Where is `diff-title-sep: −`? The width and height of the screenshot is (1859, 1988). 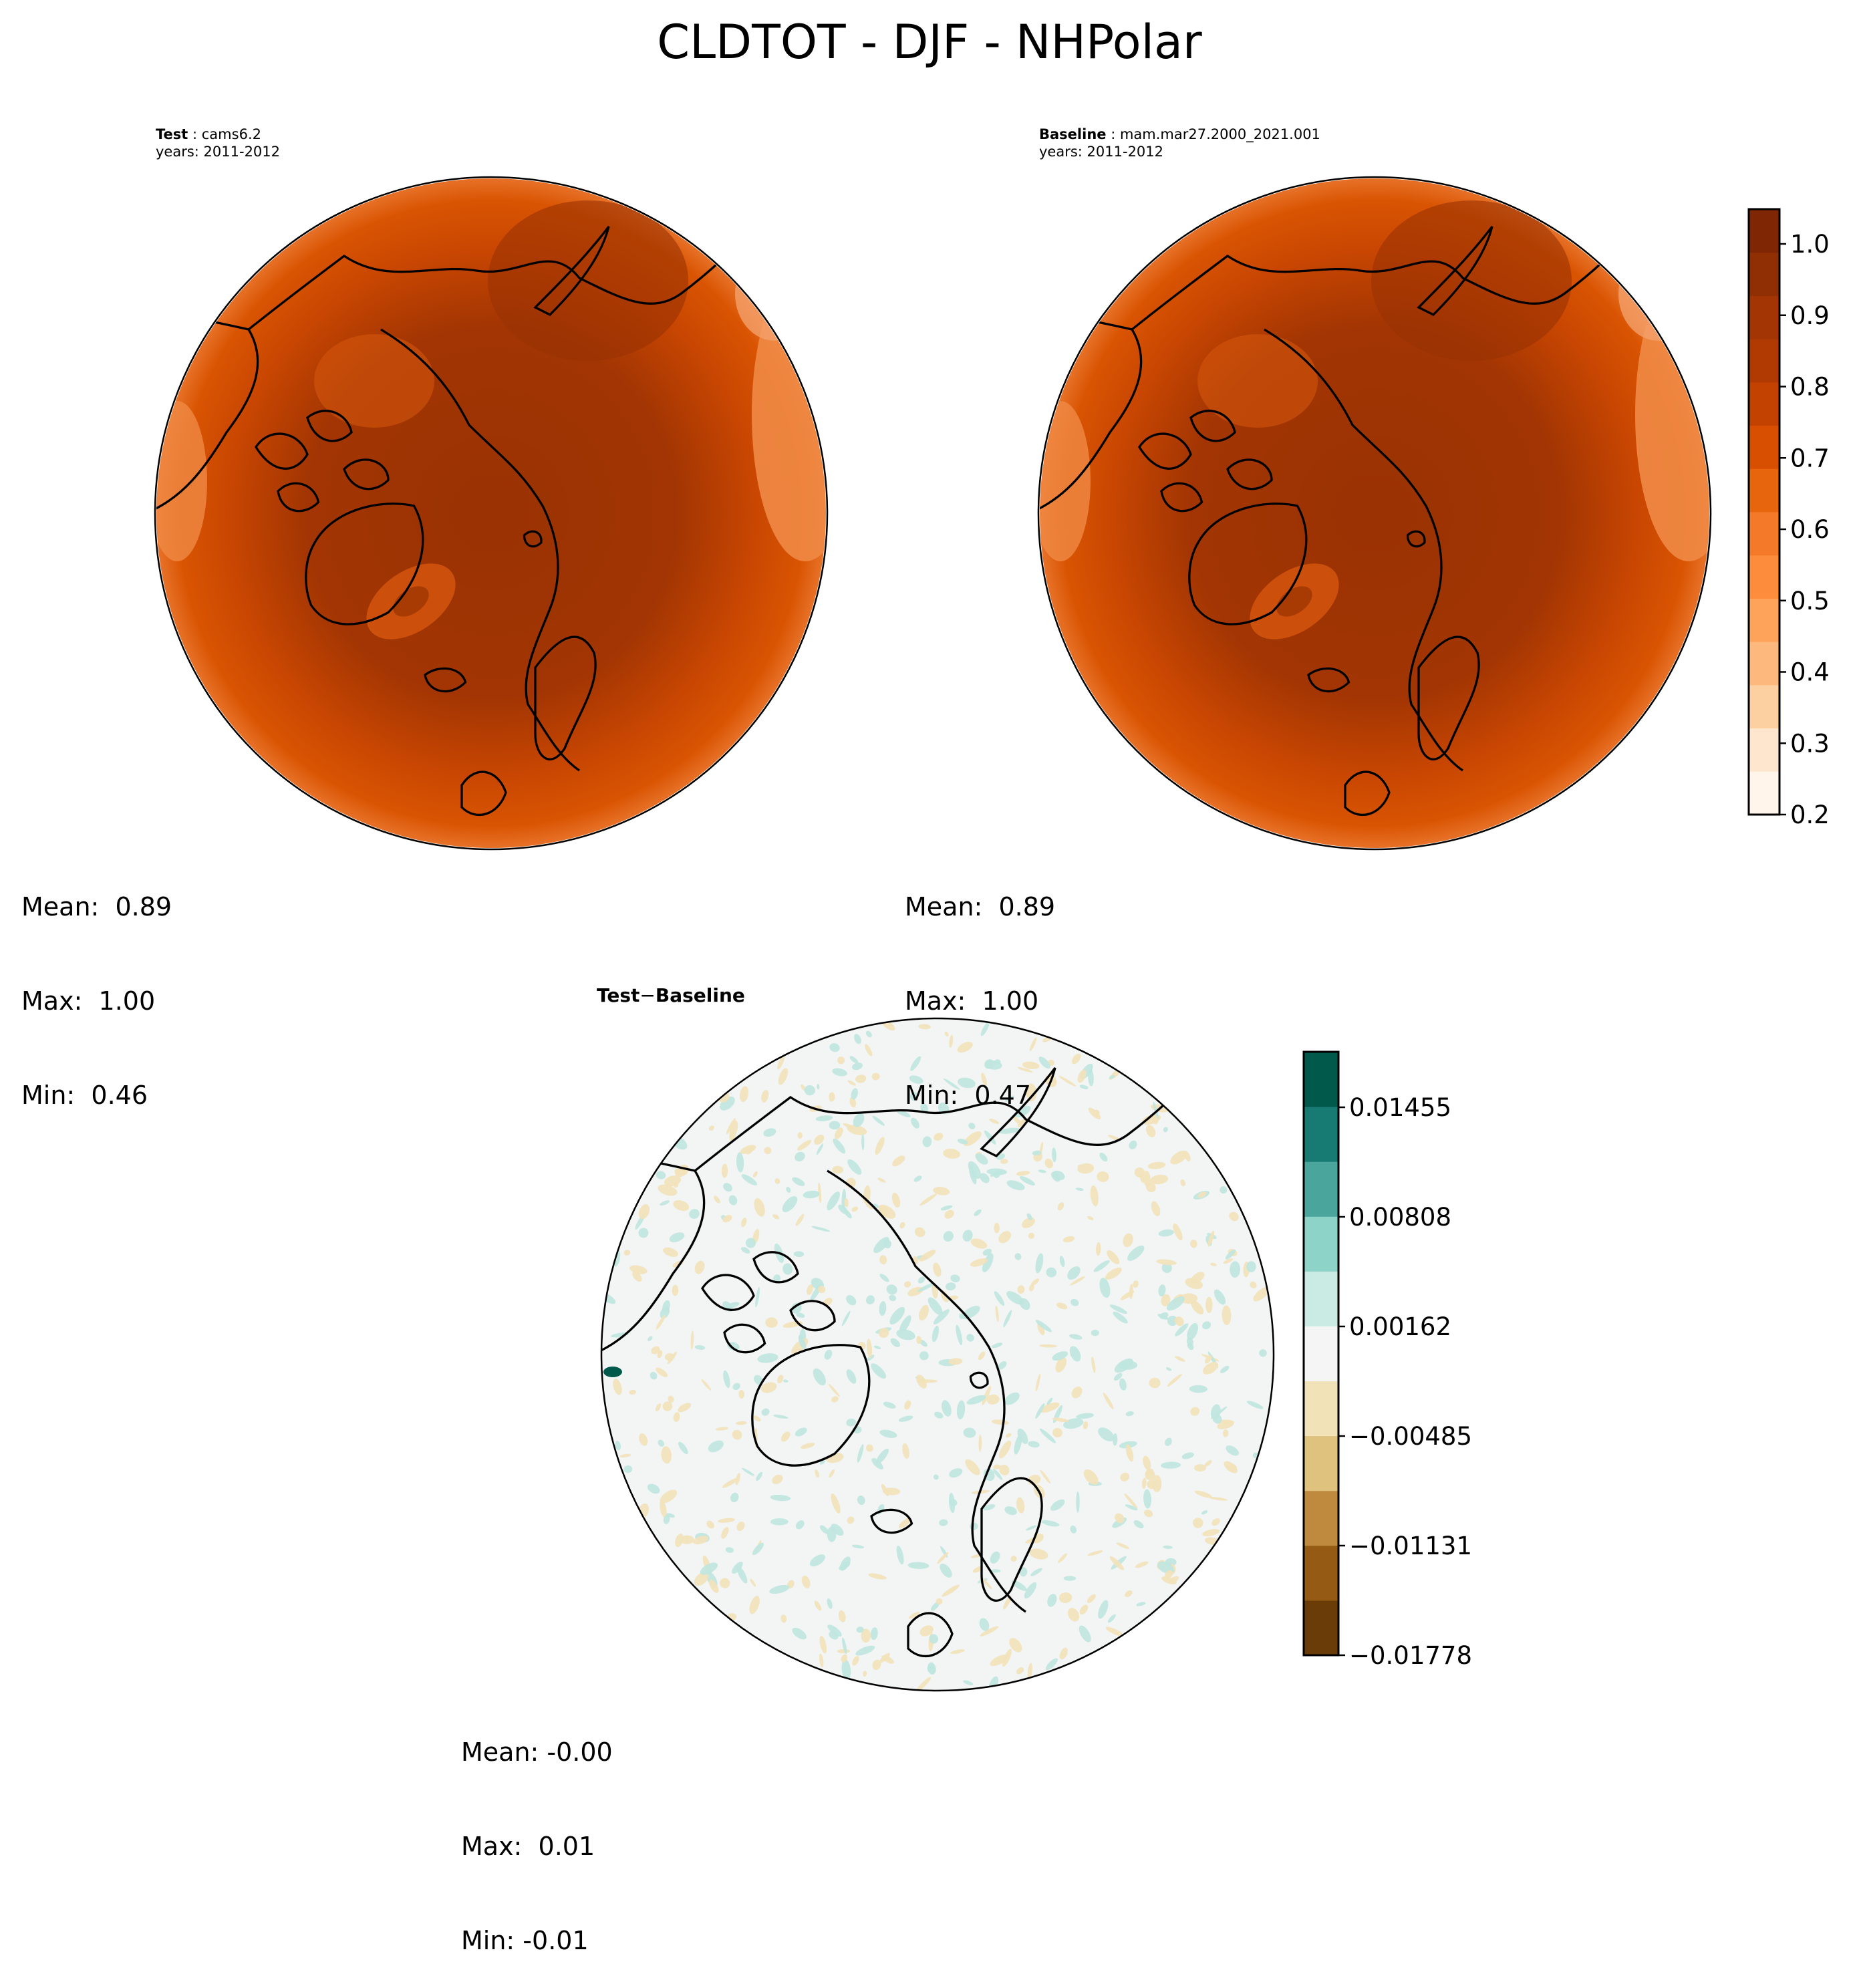
diff-title-sep: − is located at coordinates (647, 995).